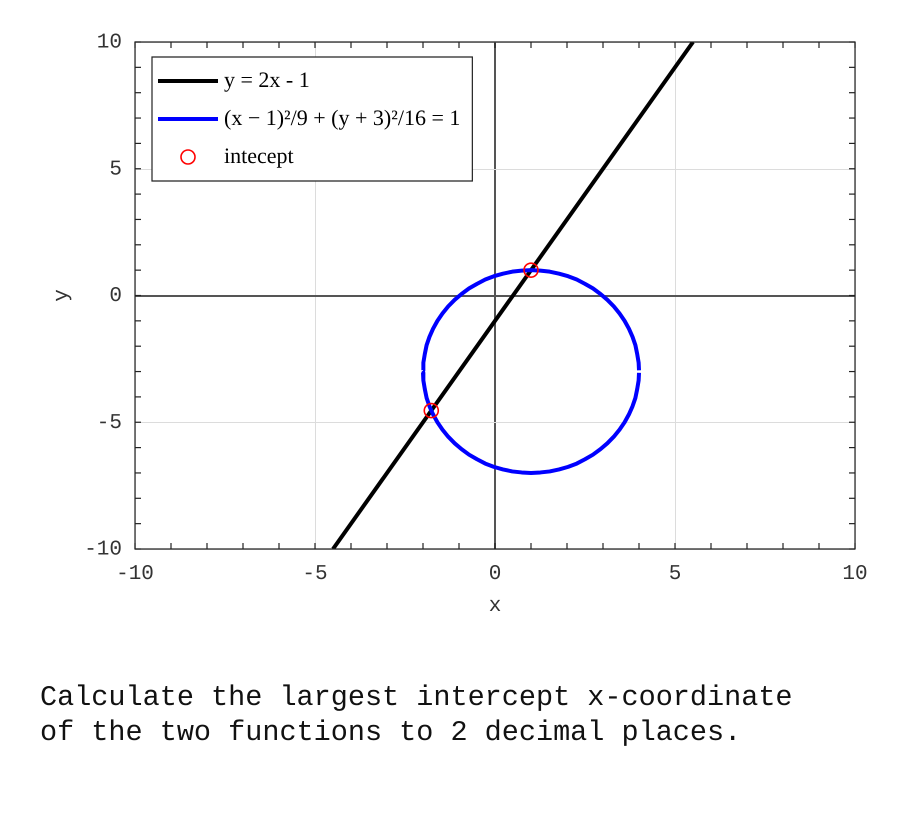 The width and height of the screenshot is (900, 825). What do you see at coordinates (109, 423) in the screenshot?
I see `y-tick-label: -5` at bounding box center [109, 423].